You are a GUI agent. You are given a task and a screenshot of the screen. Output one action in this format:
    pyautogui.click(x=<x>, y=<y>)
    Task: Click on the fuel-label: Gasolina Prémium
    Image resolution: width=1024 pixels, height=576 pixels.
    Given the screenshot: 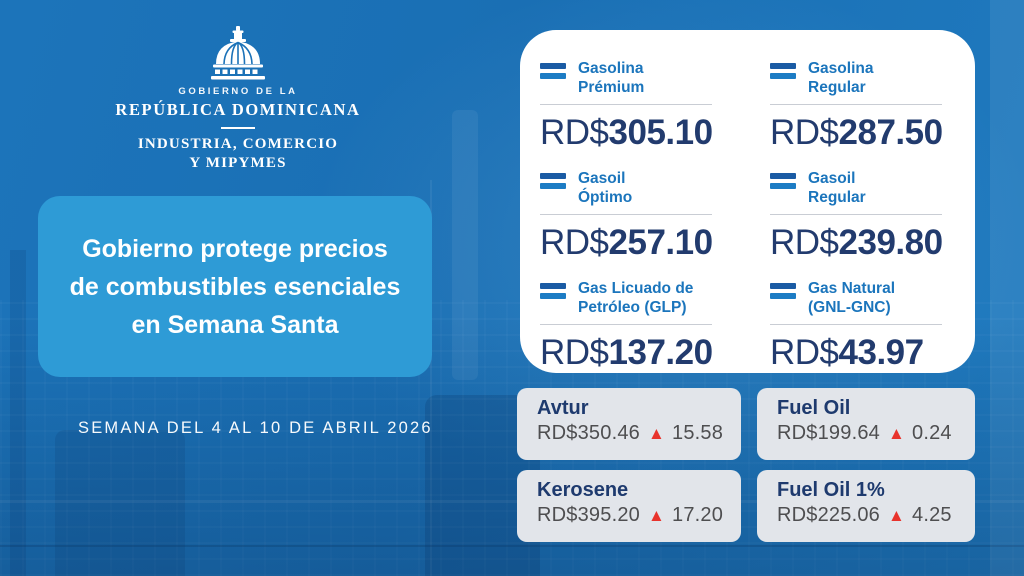 What is the action you would take?
    pyautogui.click(x=611, y=78)
    